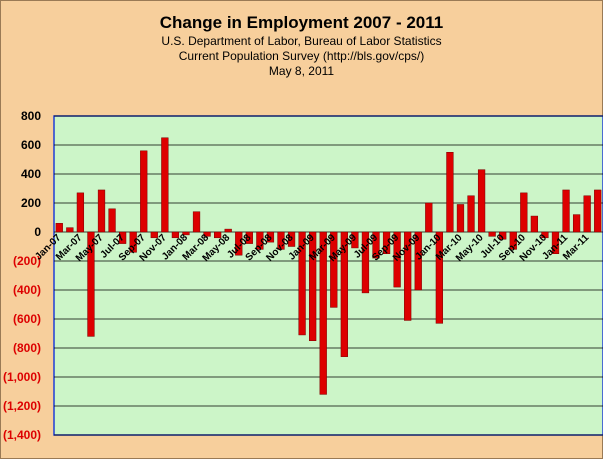 This screenshot has height=459, width=603. What do you see at coordinates (22, 435) in the screenshot?
I see `y-tick-label: (1,400)` at bounding box center [22, 435].